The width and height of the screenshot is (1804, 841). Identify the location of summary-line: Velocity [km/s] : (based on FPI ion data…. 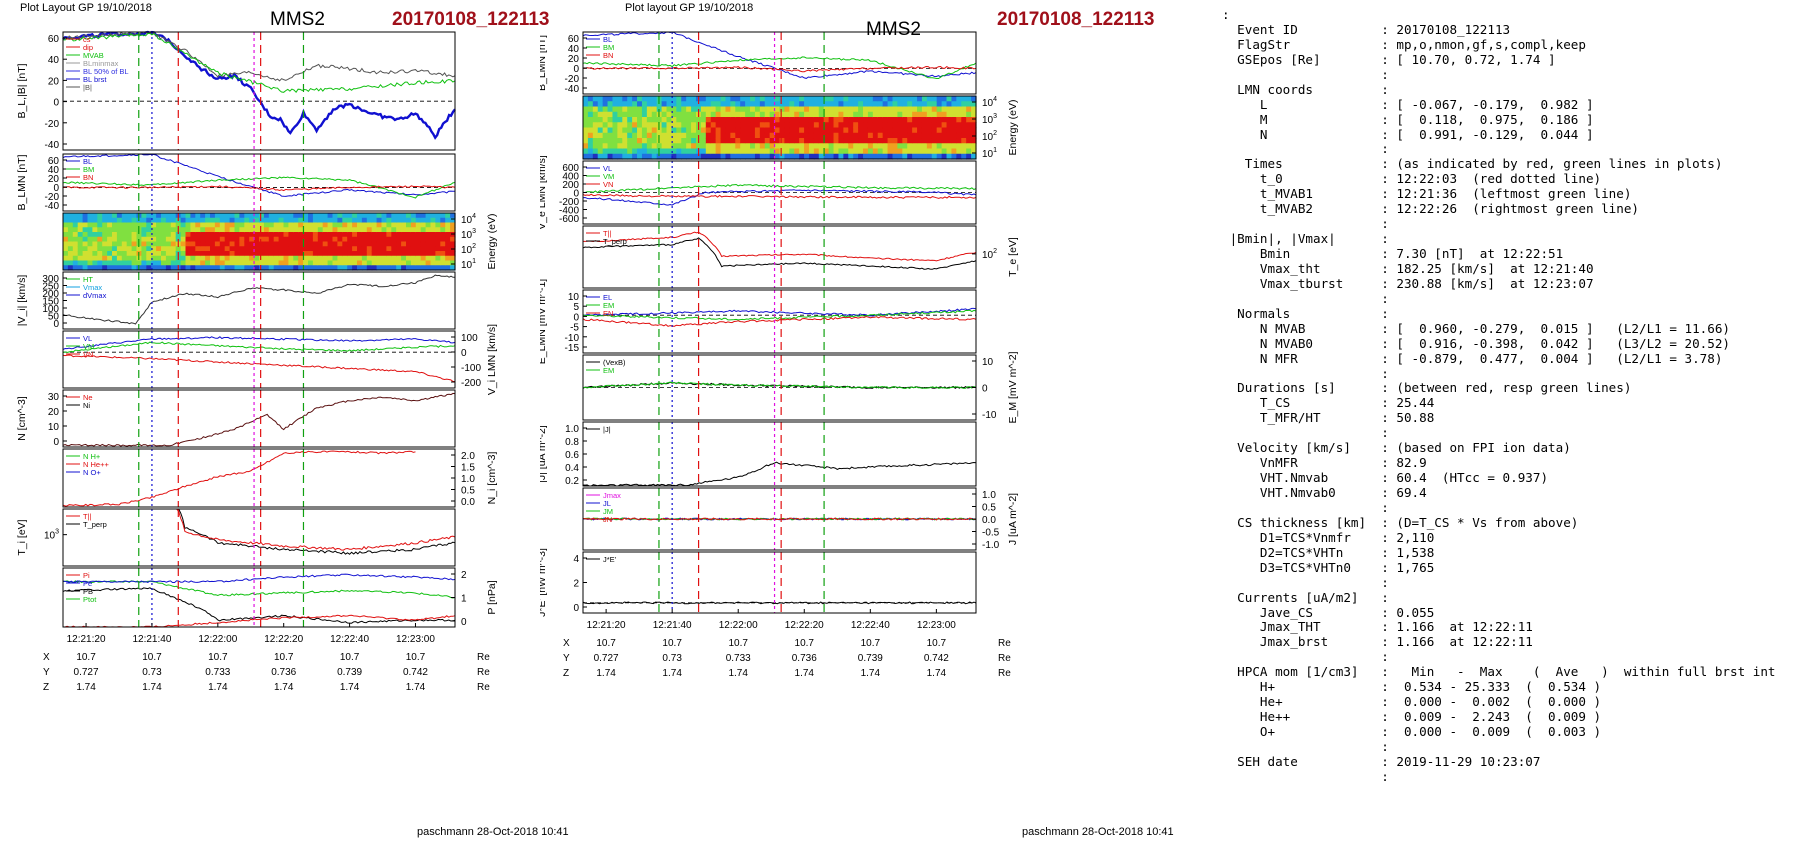
(1396, 448).